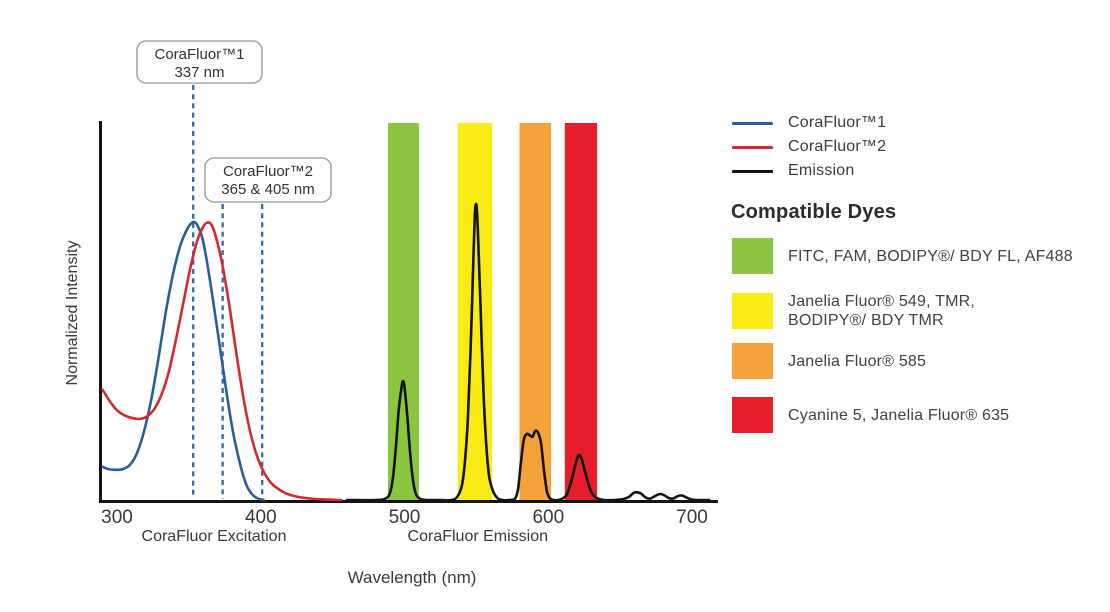 The image size is (1110, 612). I want to click on annotation-corafluor2: CoraFluor™2 365 & 405 nm, so click(268, 180).